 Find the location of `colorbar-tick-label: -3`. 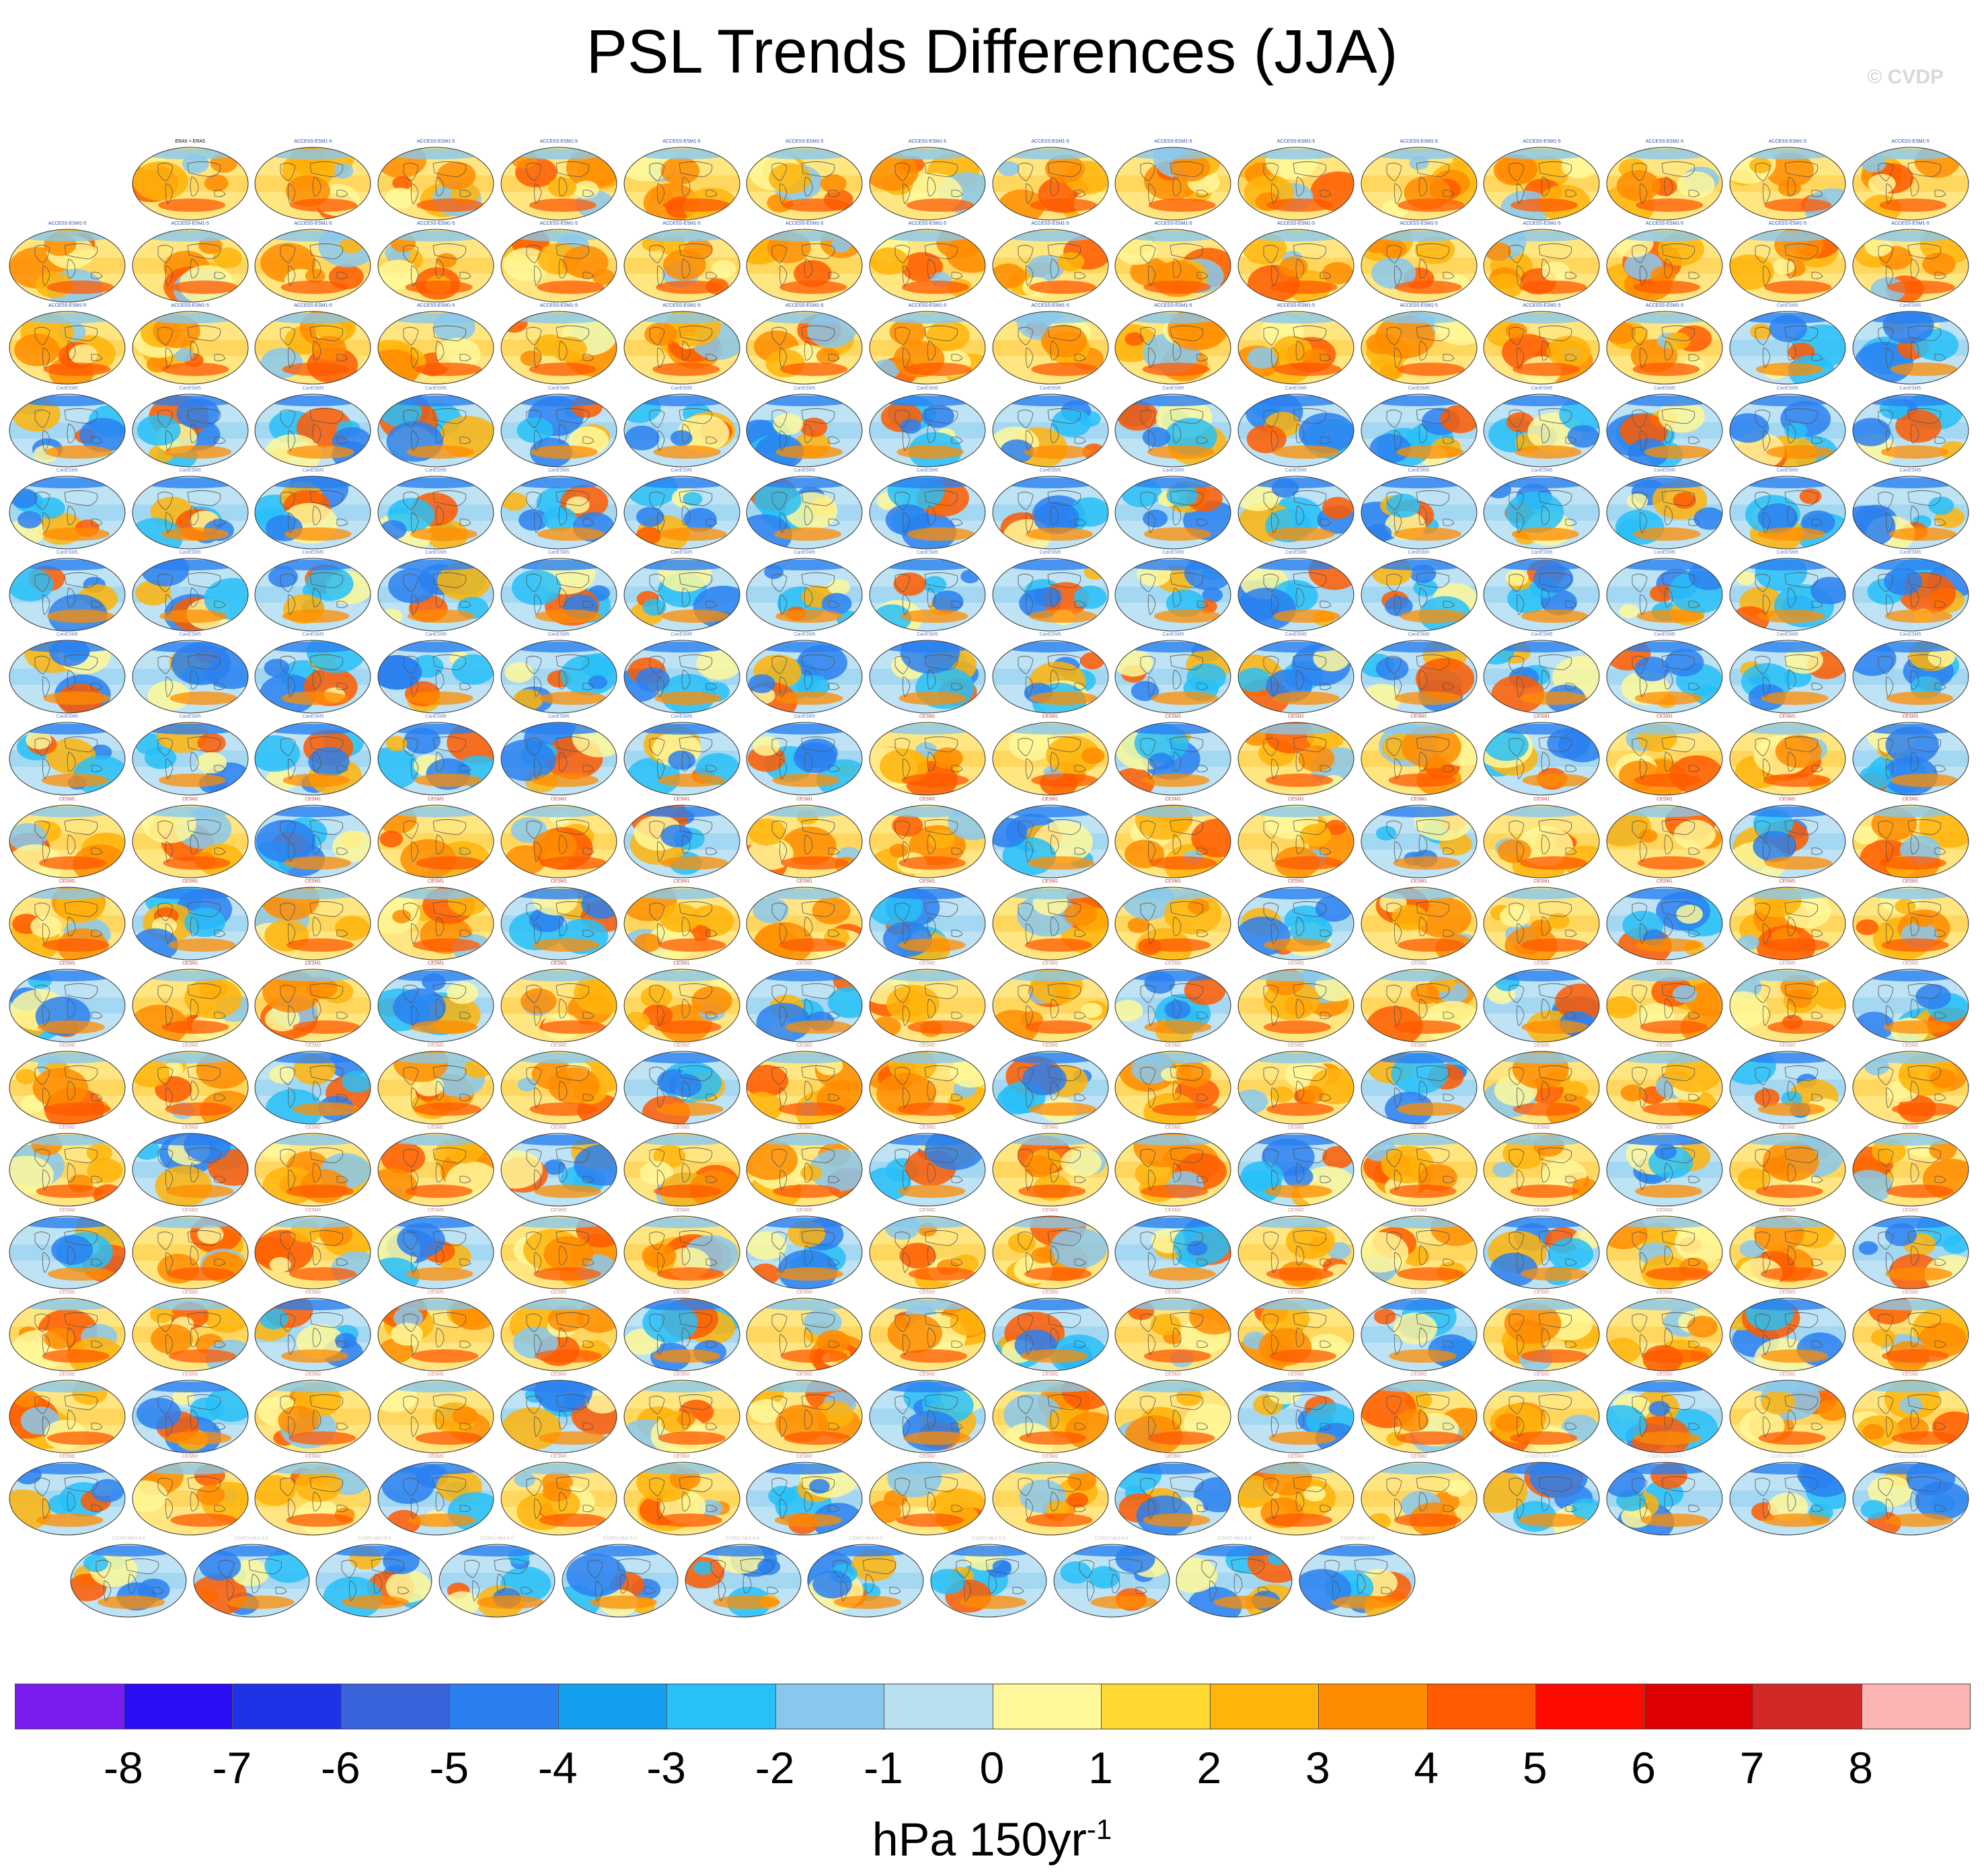

colorbar-tick-label: -3 is located at coordinates (666, 1768).